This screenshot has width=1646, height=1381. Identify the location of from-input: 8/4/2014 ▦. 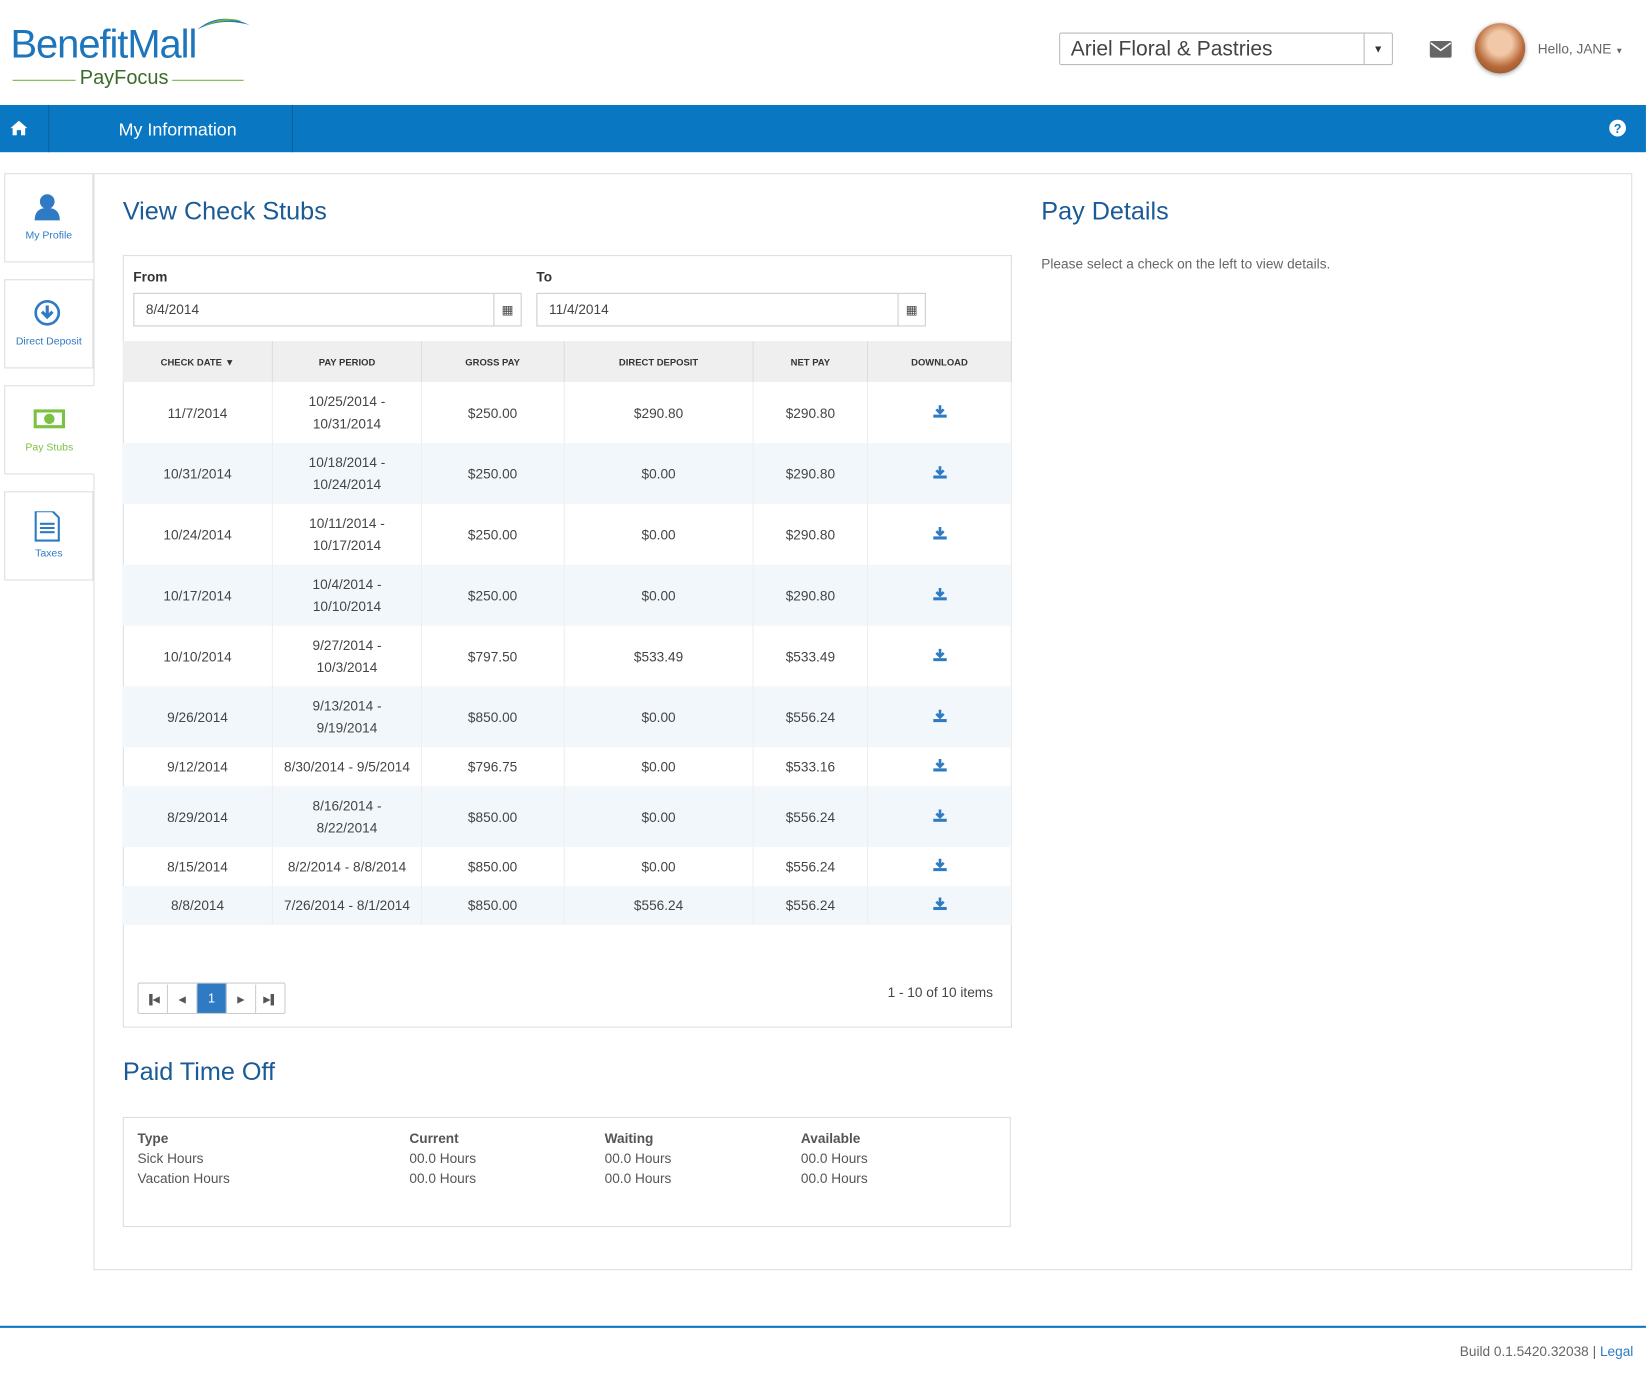
(327, 309).